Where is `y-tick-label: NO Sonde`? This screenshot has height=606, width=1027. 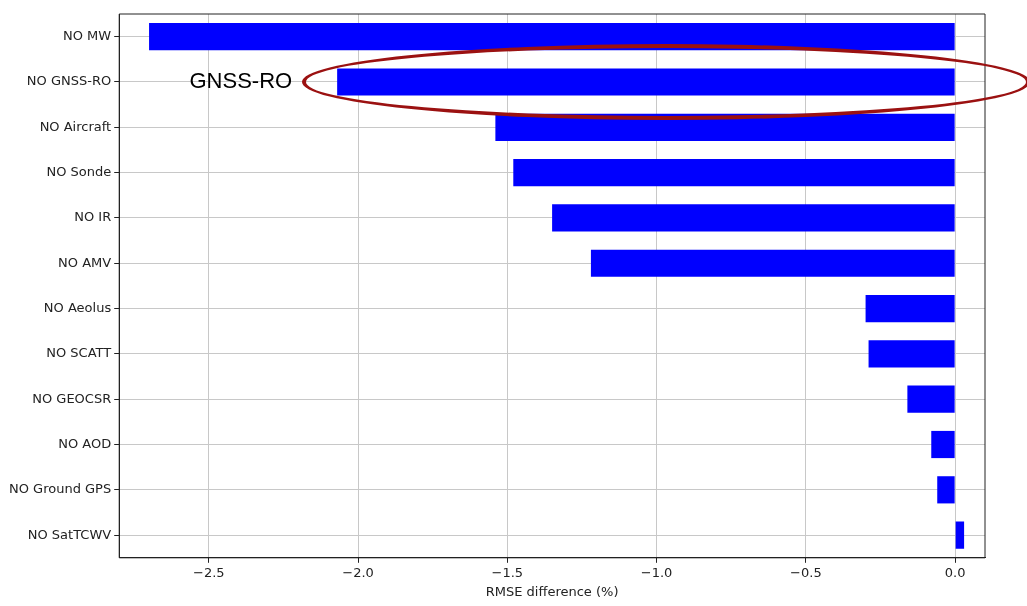
y-tick-label: NO Sonde is located at coordinates (79, 171).